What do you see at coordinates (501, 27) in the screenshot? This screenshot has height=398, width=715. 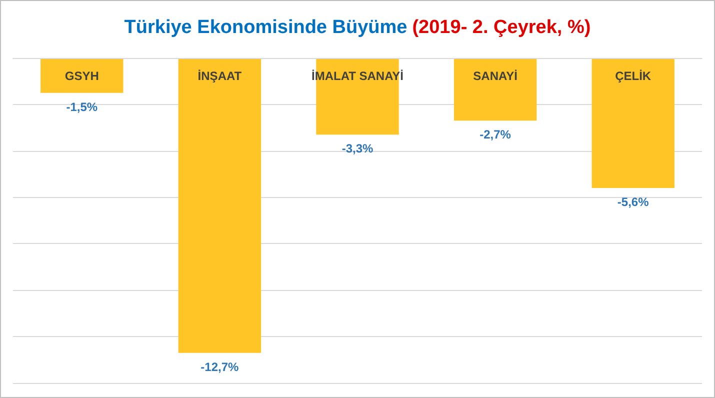 I see `chart-subtitle: (2019- 2. Çeyrek, %)` at bounding box center [501, 27].